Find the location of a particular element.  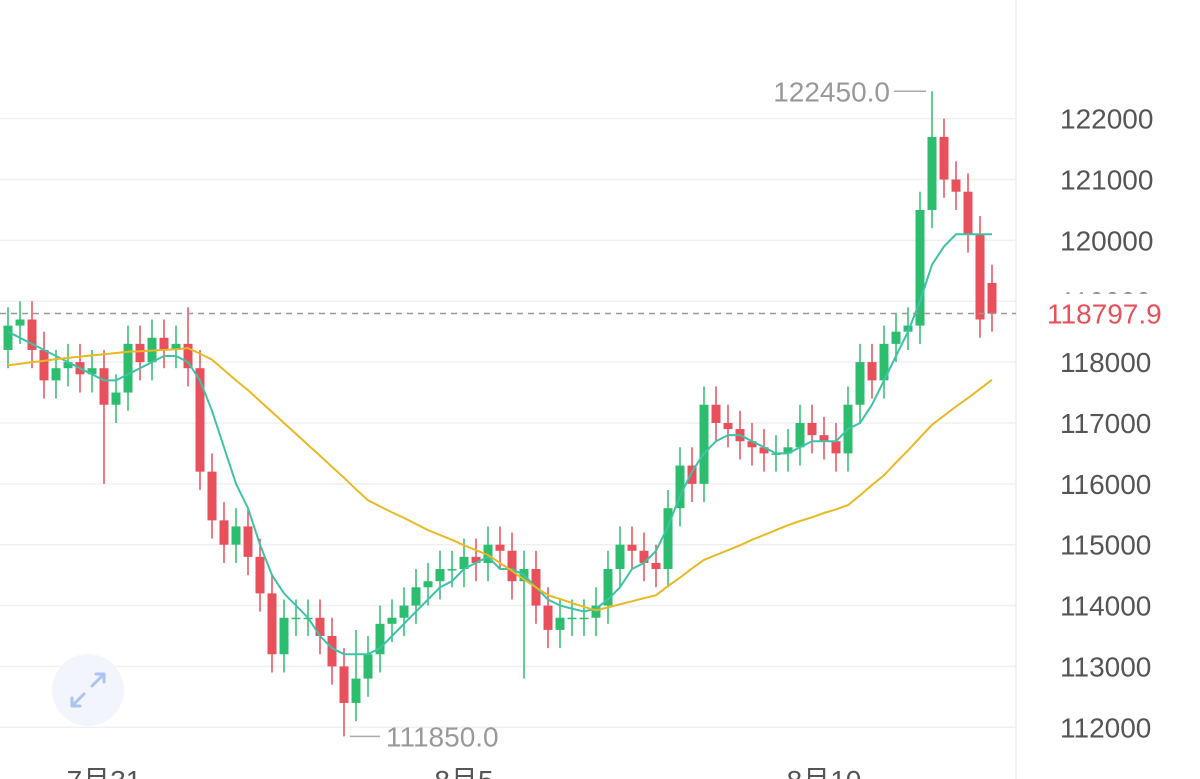

y-tick-label: 113000 is located at coordinates (1105, 666).